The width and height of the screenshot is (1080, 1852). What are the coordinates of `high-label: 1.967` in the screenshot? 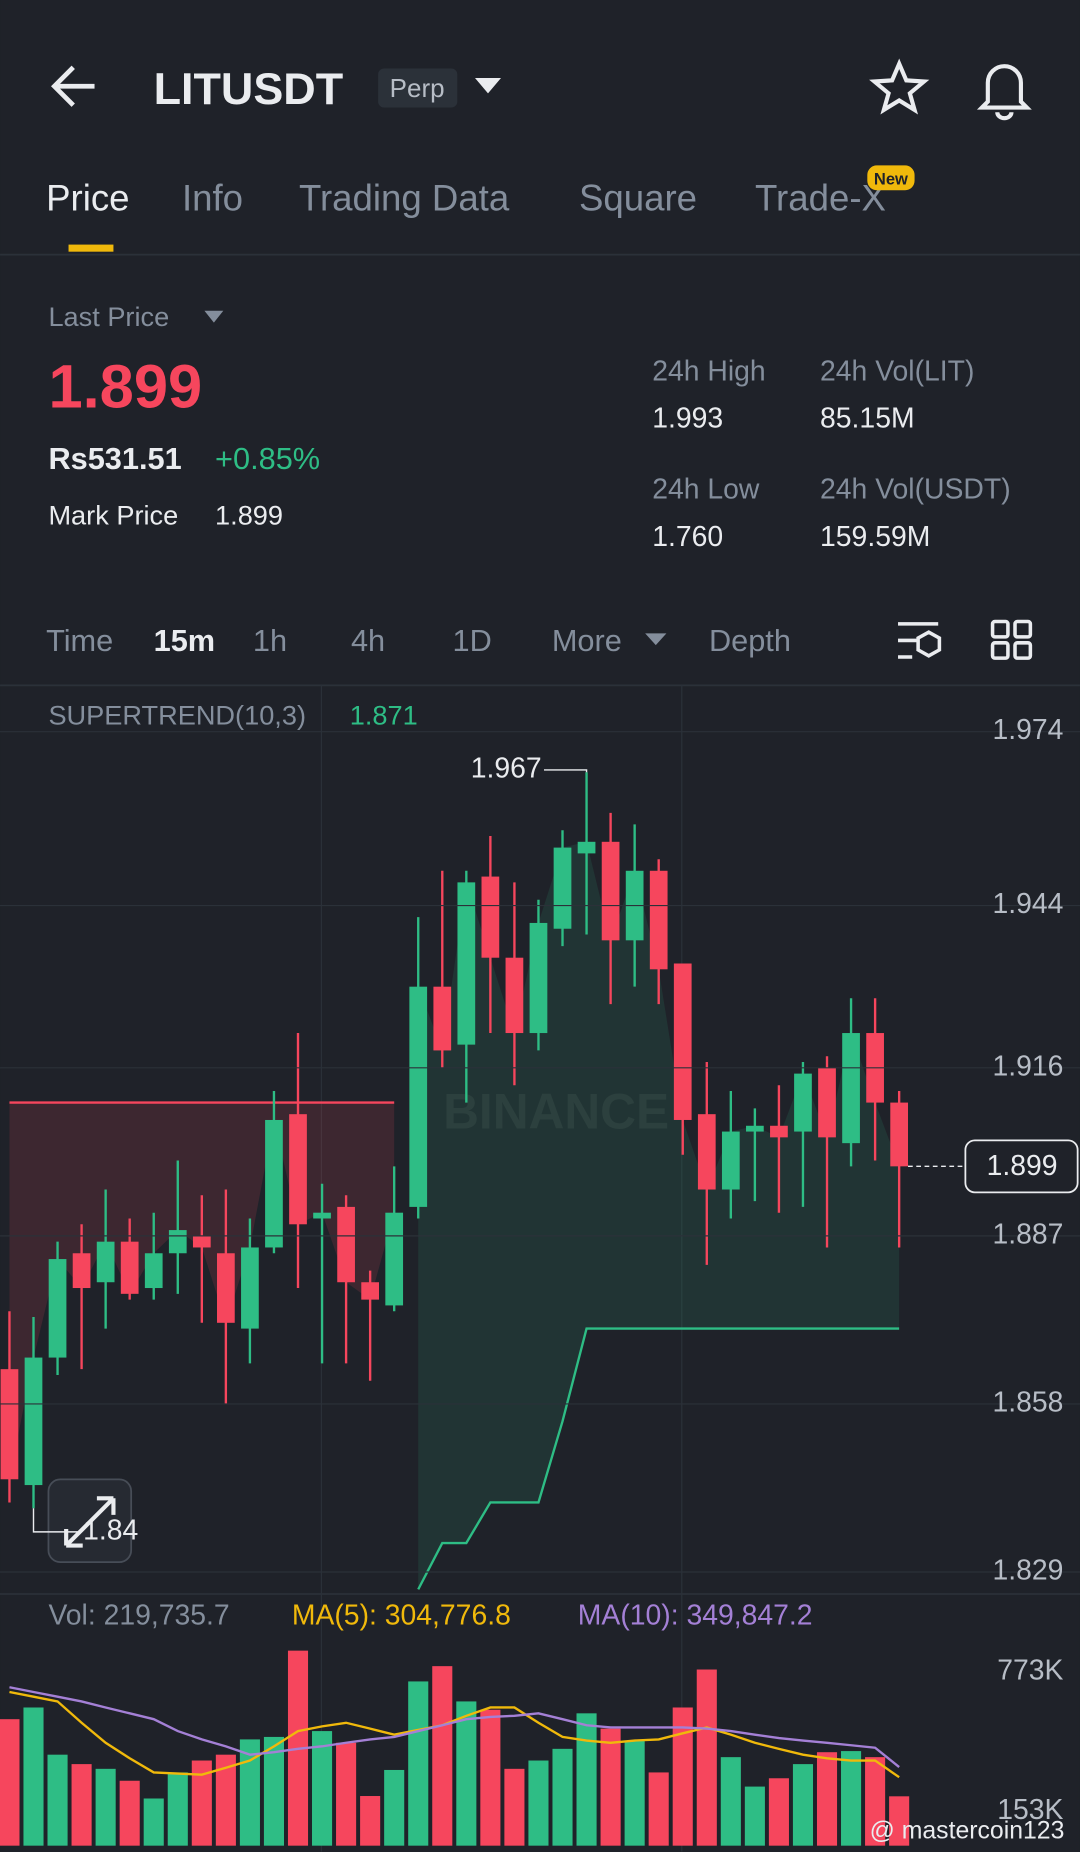 It's located at (506, 768).